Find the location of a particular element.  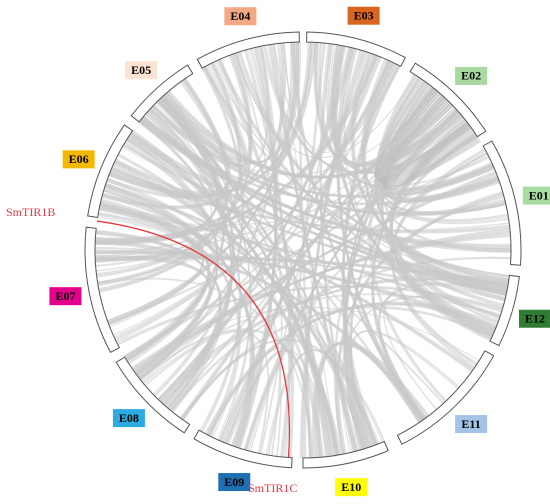

chromosome-label: E05 is located at coordinates (141, 70).